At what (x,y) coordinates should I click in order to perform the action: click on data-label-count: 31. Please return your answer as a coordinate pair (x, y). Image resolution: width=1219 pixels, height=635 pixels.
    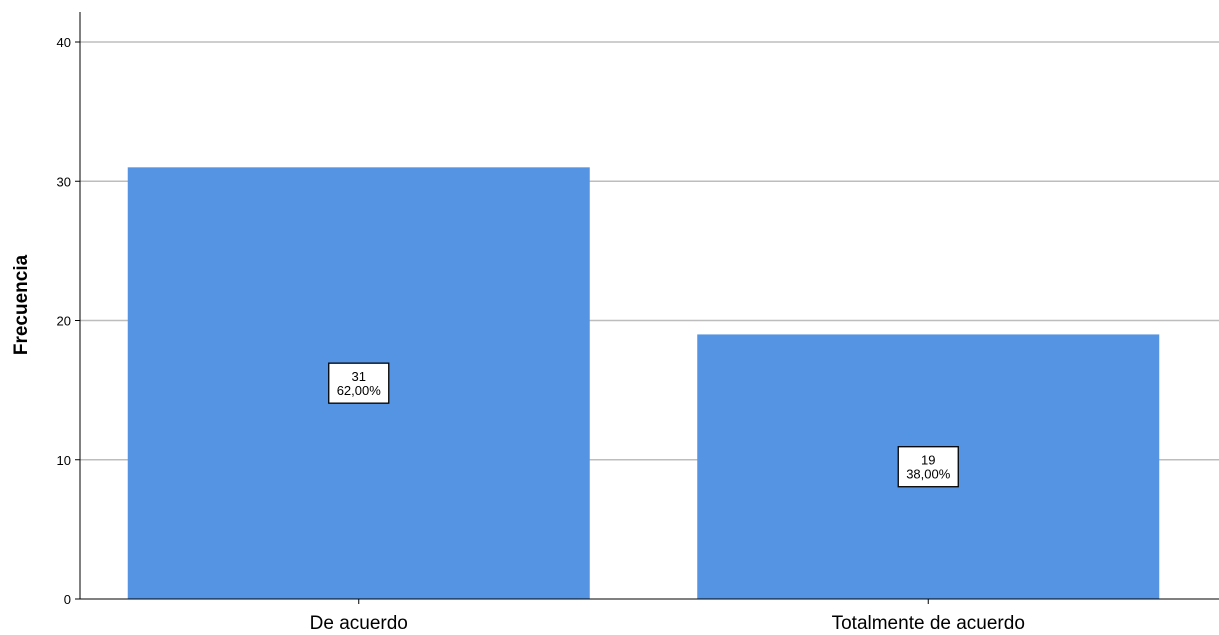
    Looking at the image, I should click on (359, 376).